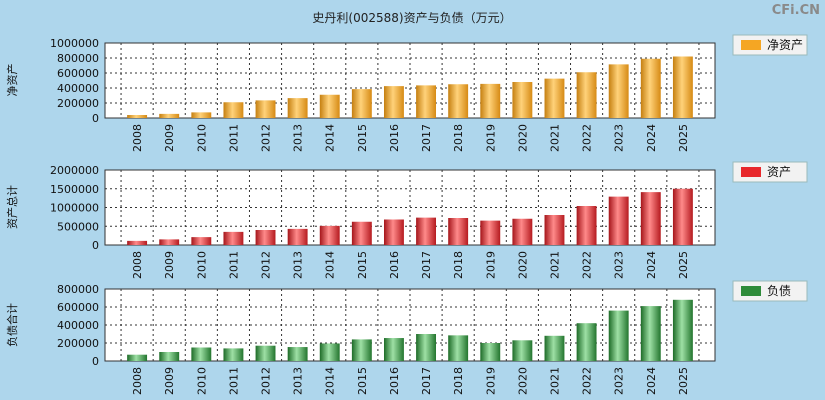 This screenshot has width=825, height=400. I want to click on watermark: CFi.CN, so click(796, 10).